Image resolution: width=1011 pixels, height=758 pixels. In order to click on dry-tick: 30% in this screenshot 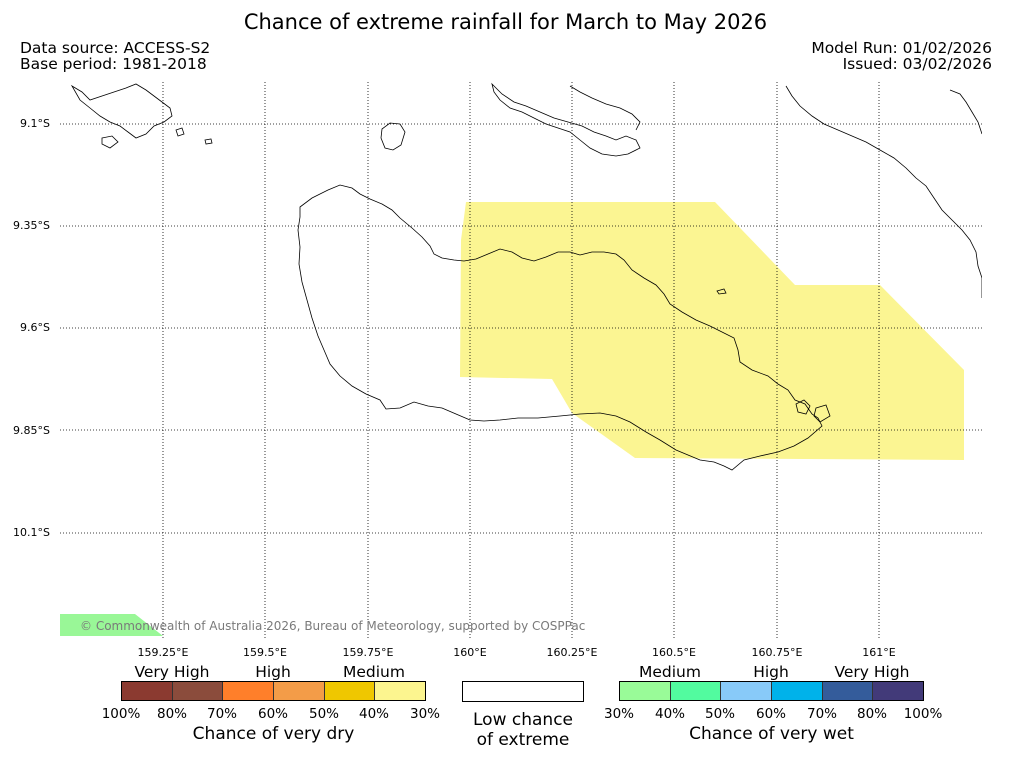, I will do `click(424, 714)`.